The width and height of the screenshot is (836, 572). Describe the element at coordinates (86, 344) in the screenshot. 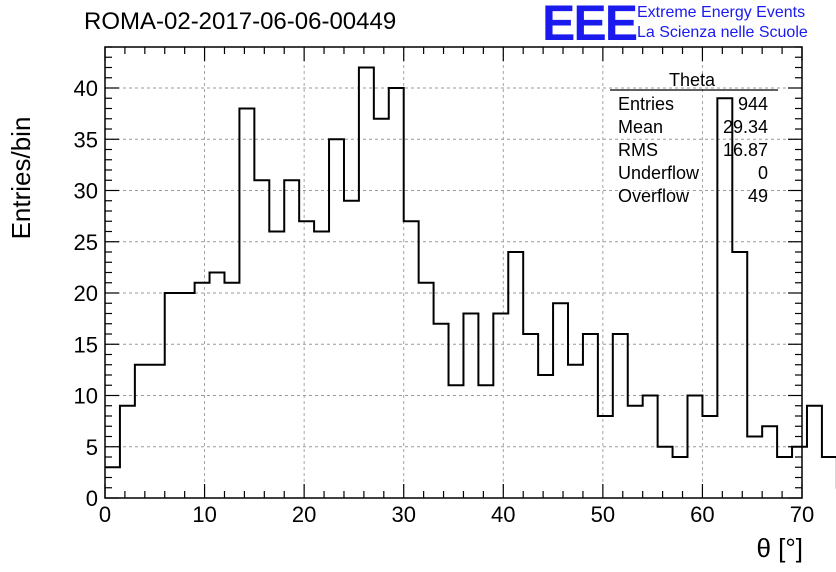

I see `y-tick-label: 15` at that location.